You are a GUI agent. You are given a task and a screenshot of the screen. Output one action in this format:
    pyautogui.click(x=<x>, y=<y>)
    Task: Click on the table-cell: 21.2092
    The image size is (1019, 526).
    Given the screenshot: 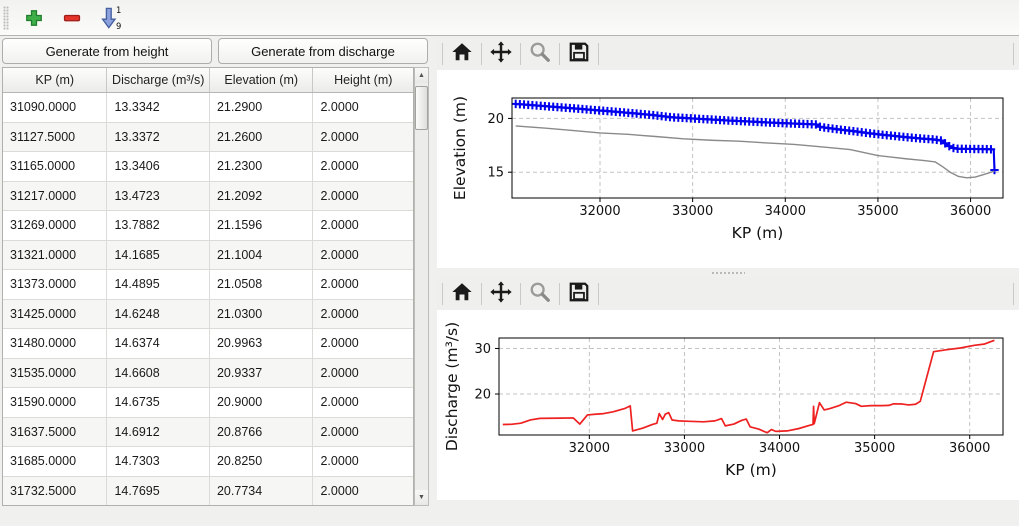 What is the action you would take?
    pyautogui.click(x=262, y=195)
    